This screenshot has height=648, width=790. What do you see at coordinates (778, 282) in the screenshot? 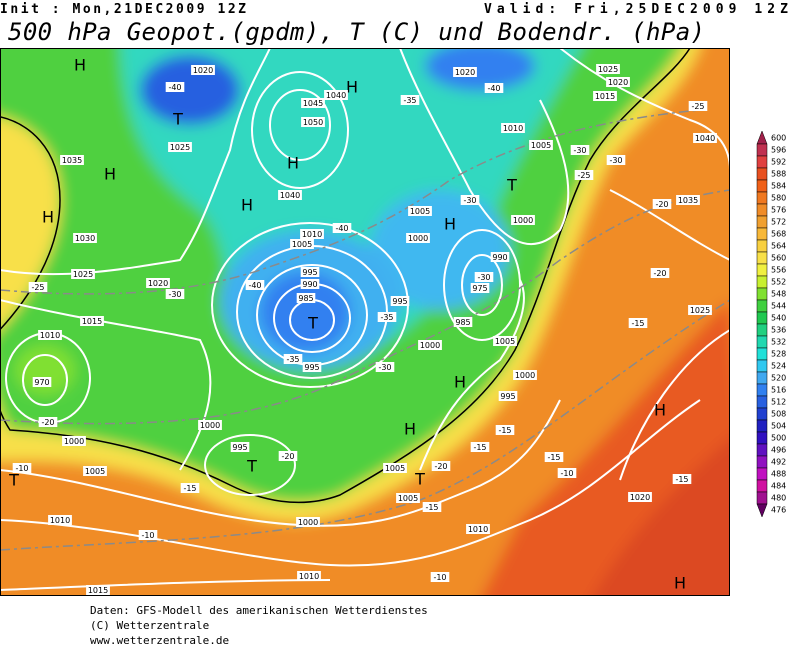
I see `colorbar-label: 552` at bounding box center [778, 282].